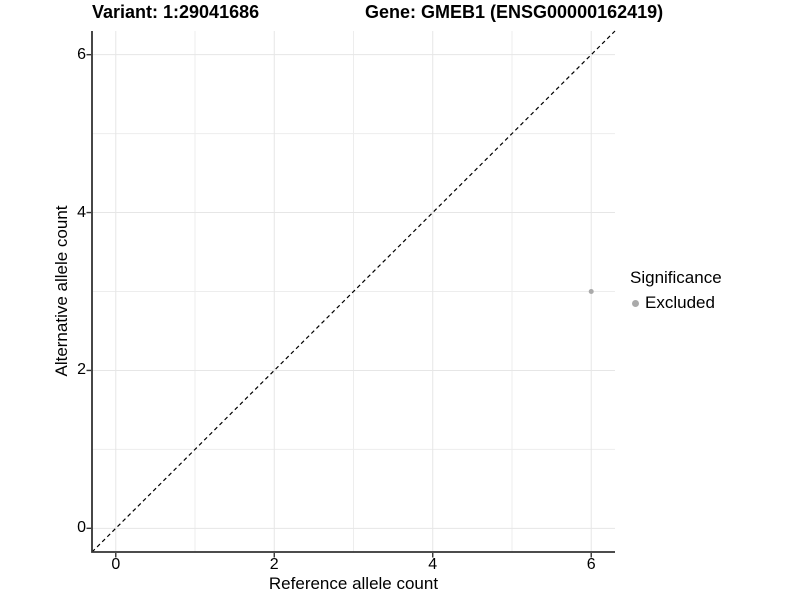 The height and width of the screenshot is (600, 800). I want to click on legend-entry-excluded: Excluded, so click(677, 302).